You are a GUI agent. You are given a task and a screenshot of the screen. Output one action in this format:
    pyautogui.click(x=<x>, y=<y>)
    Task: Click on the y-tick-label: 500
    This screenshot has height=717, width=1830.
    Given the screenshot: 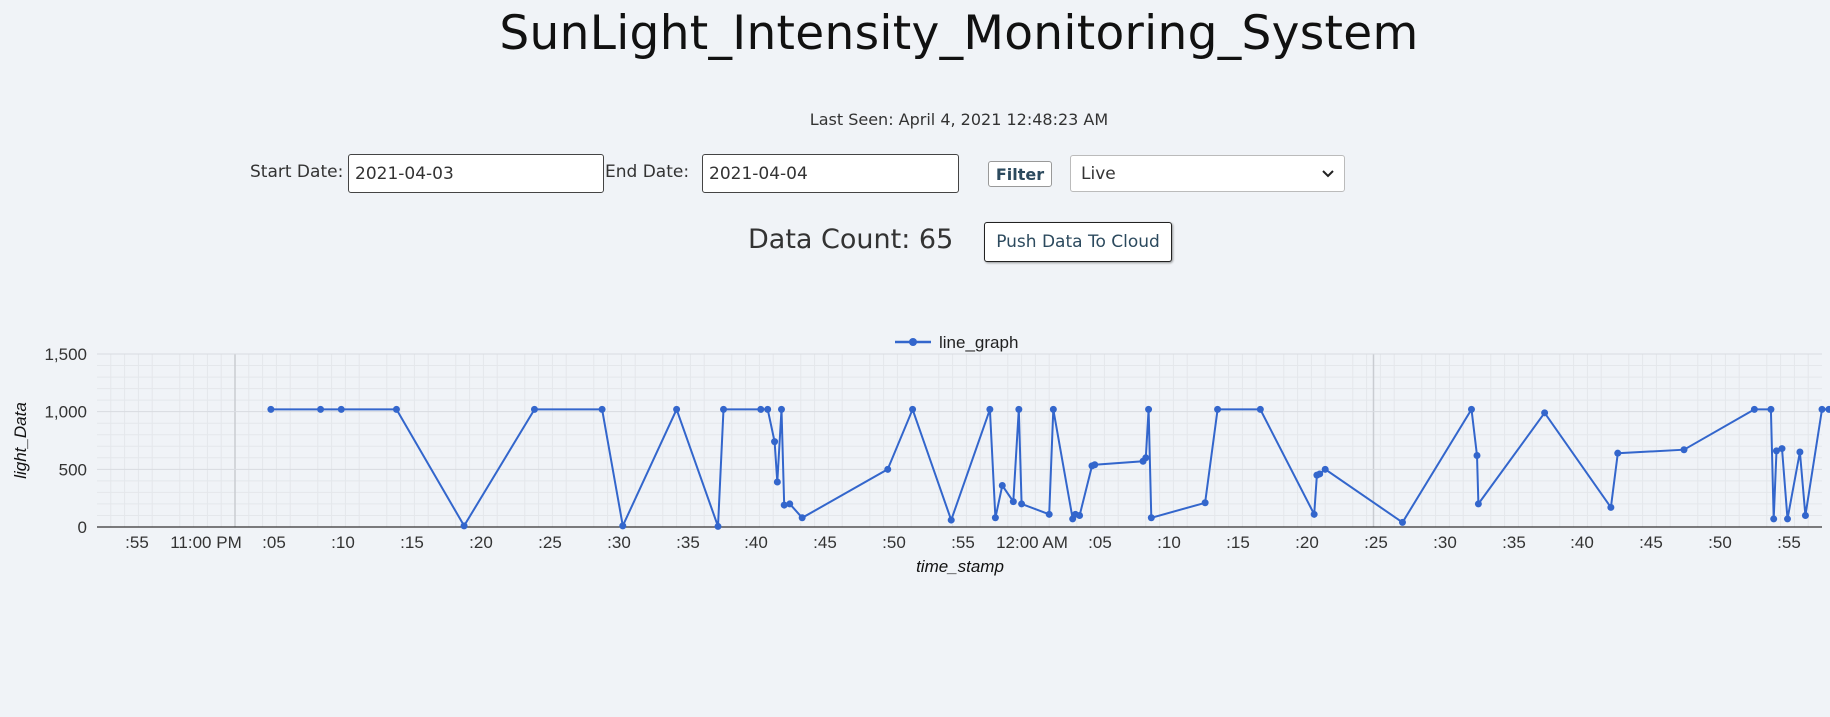 What is the action you would take?
    pyautogui.click(x=73, y=469)
    